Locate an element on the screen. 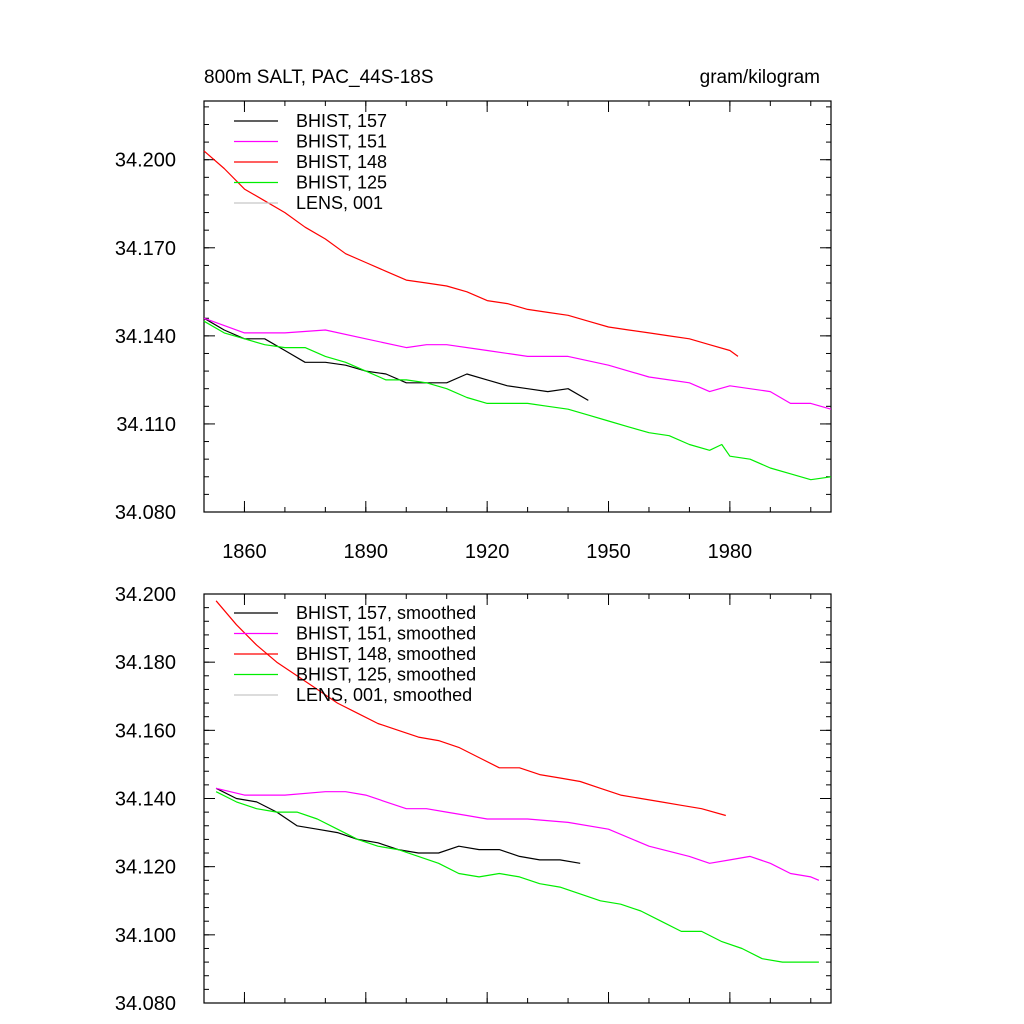  bottom-legend-label: BHIST, 125, smoothed is located at coordinates (386, 675).